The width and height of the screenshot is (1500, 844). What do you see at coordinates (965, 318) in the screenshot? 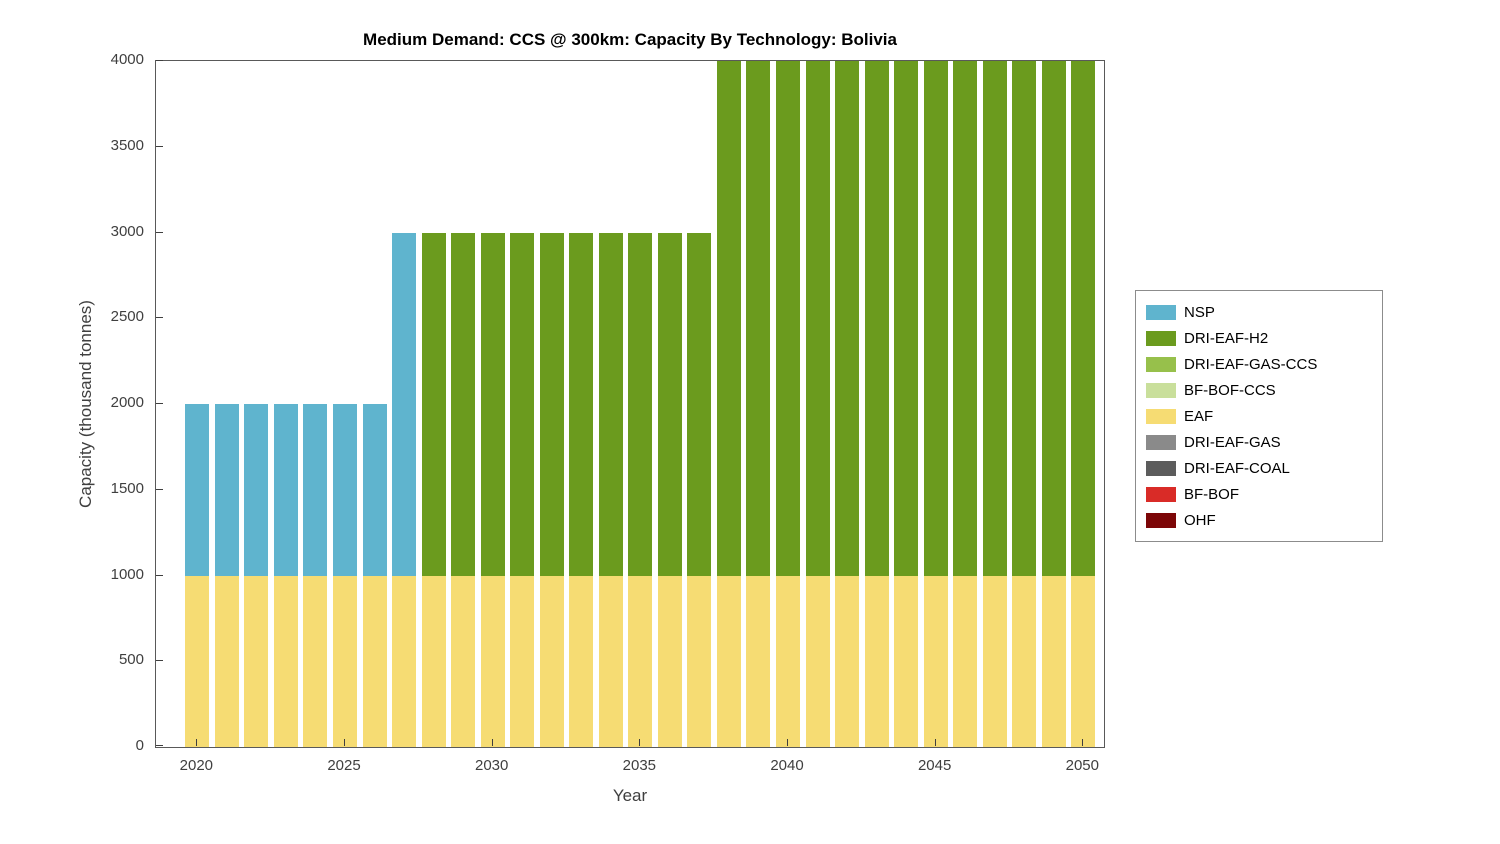
I see `bar-segment-dri-eaf-h2-2046` at bounding box center [965, 318].